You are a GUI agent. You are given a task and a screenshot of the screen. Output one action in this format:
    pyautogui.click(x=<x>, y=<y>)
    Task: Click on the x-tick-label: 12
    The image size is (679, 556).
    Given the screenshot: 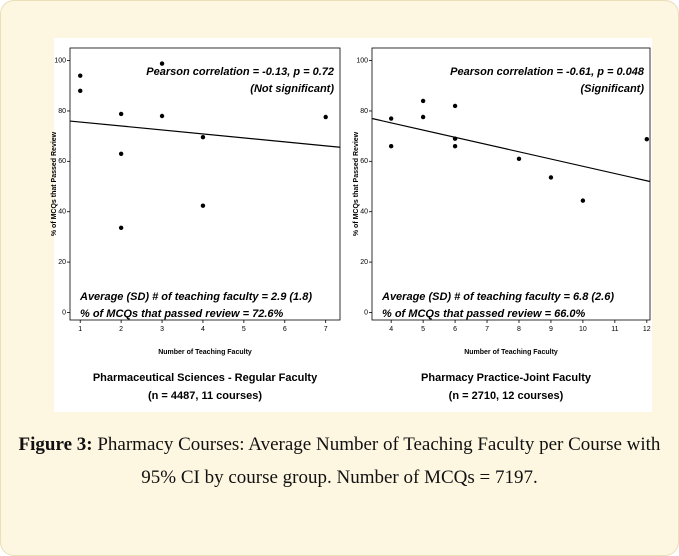 What is the action you would take?
    pyautogui.click(x=647, y=329)
    